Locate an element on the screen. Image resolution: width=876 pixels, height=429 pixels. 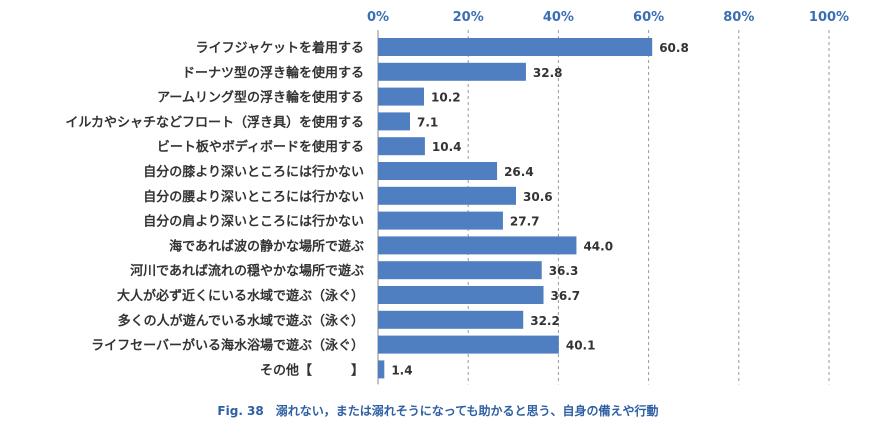
category-label: 河川であれば流れの穏やかな場所で遊ぶ is located at coordinates (247, 271).